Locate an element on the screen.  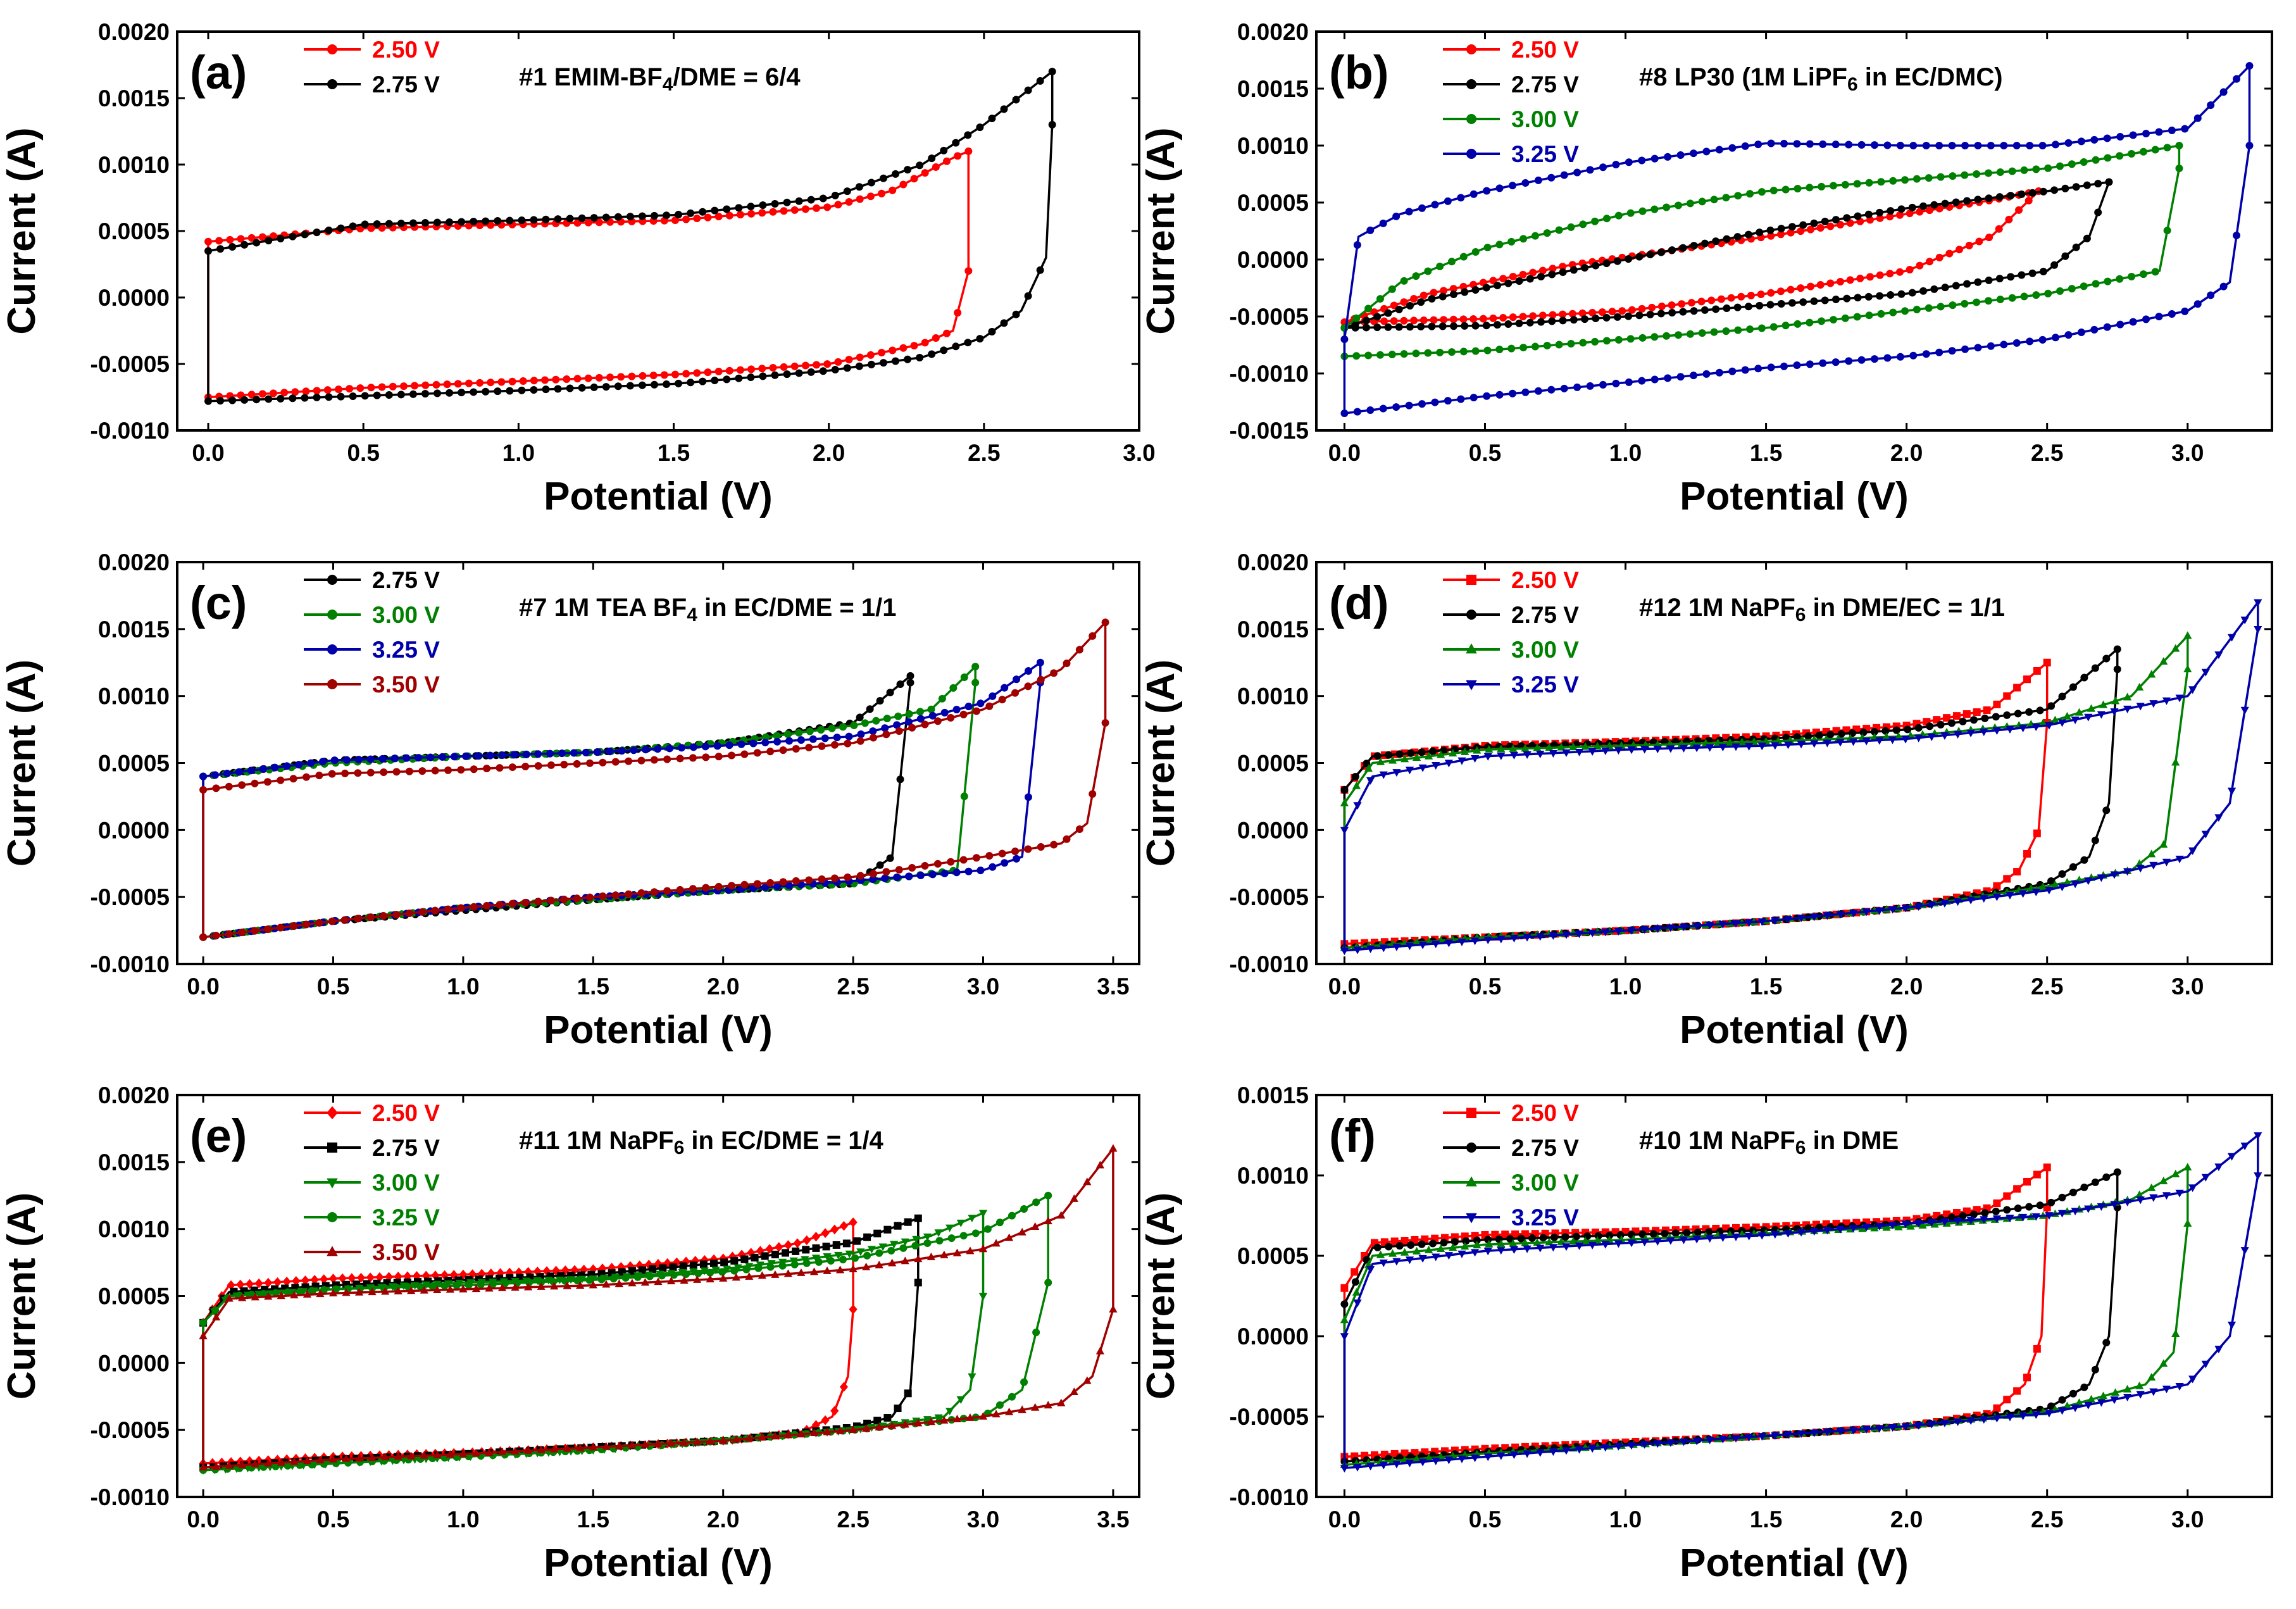
legend-label: 2.50 V is located at coordinates (406, 50).